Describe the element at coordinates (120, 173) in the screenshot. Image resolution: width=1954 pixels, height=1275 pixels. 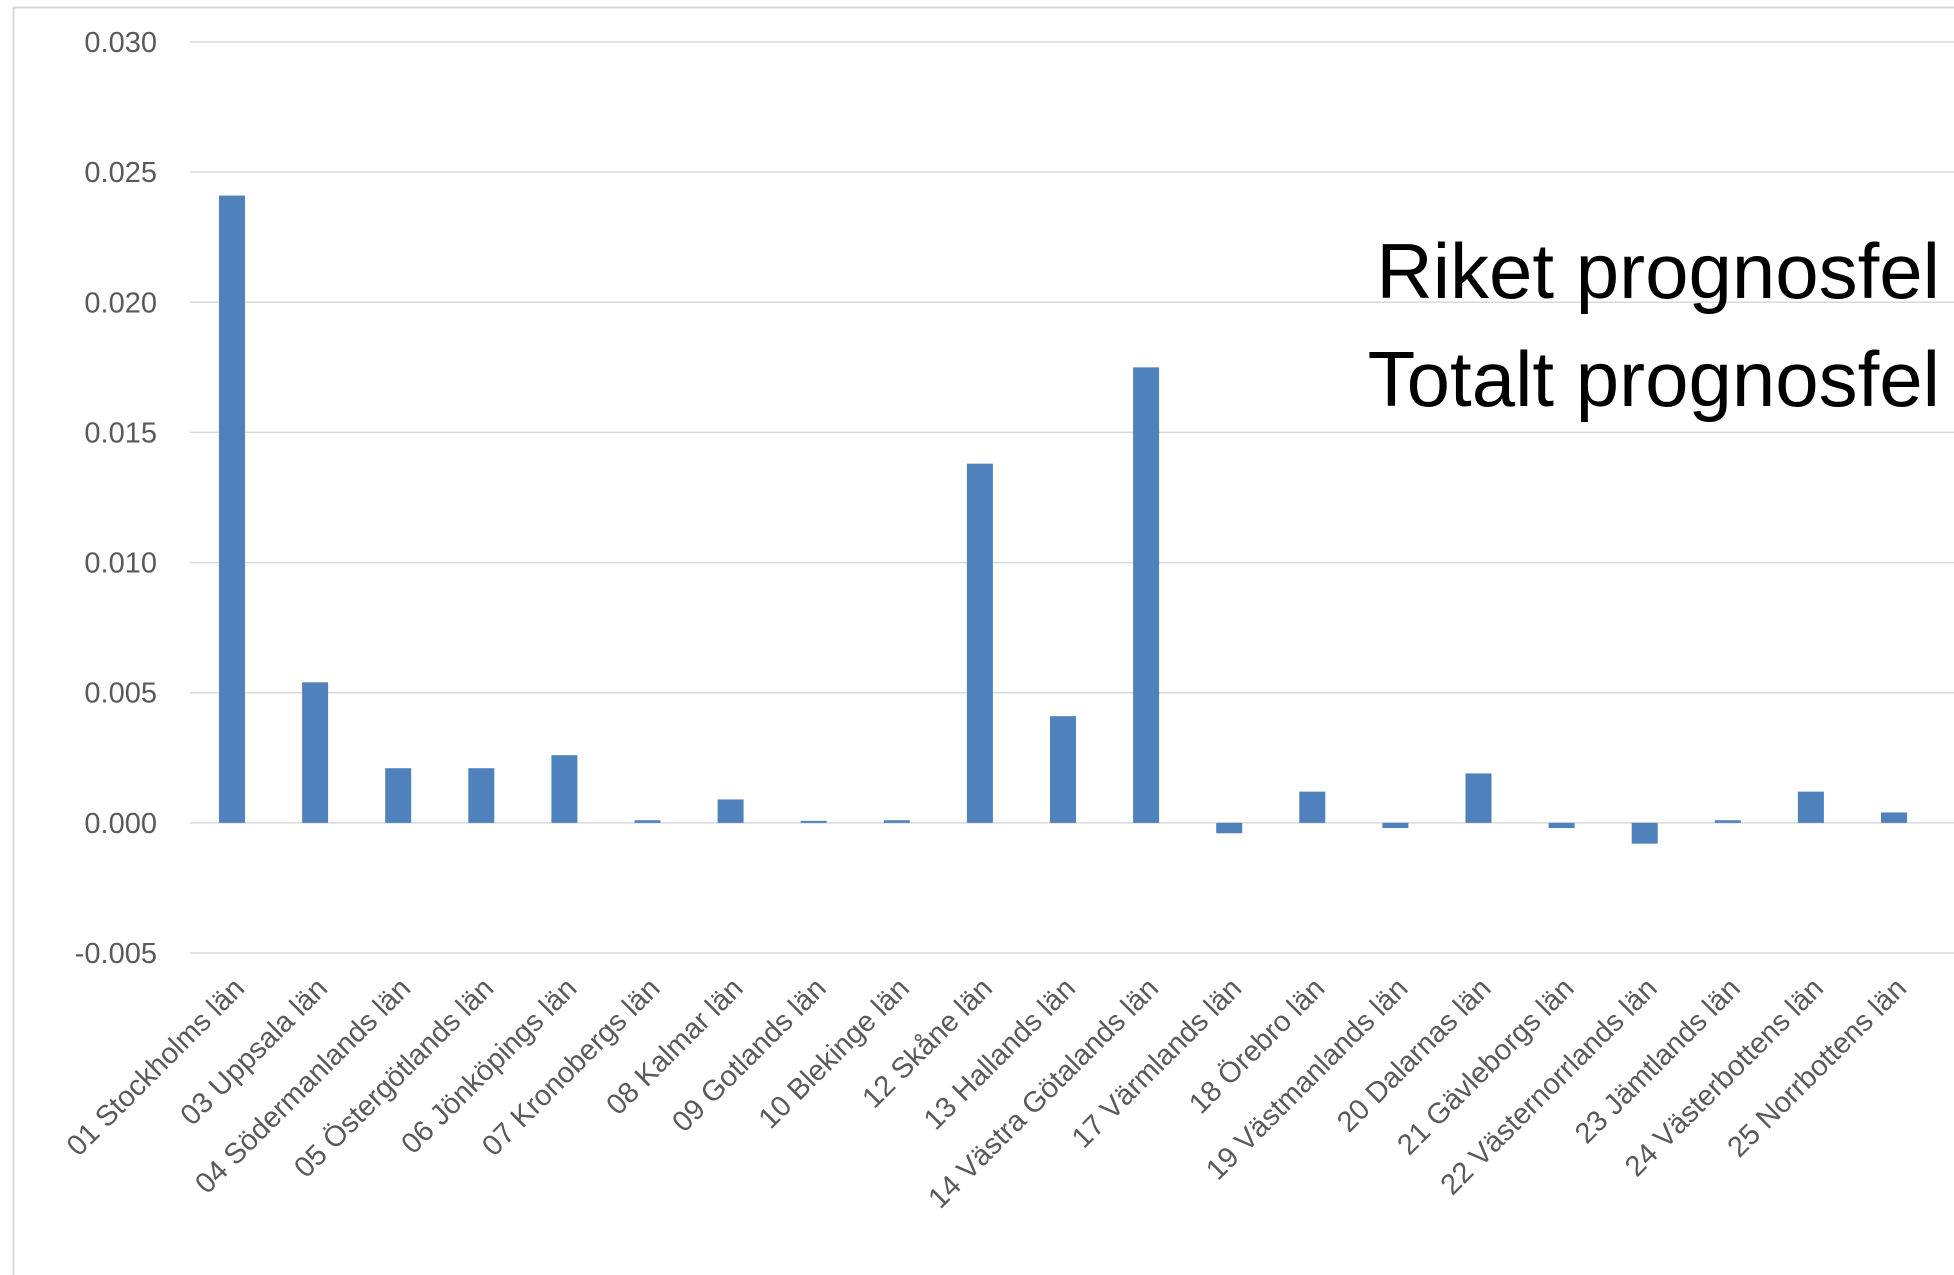
I see `y-tick-label: 0.025` at that location.